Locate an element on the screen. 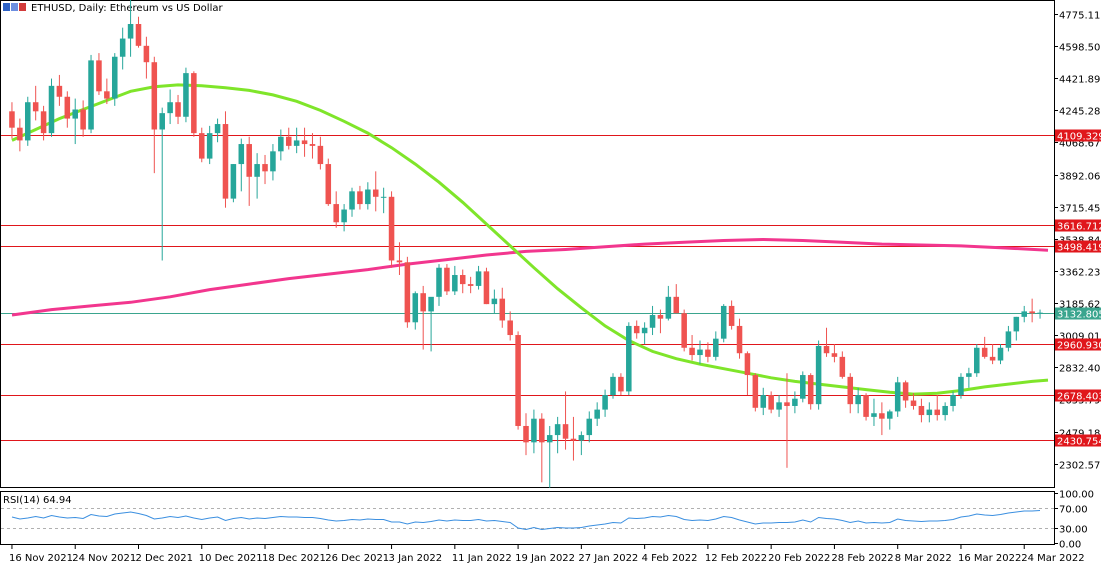 This screenshot has height=564, width=1101. x-axis-tick-label: 24 Nov 2021 is located at coordinates (104, 558).